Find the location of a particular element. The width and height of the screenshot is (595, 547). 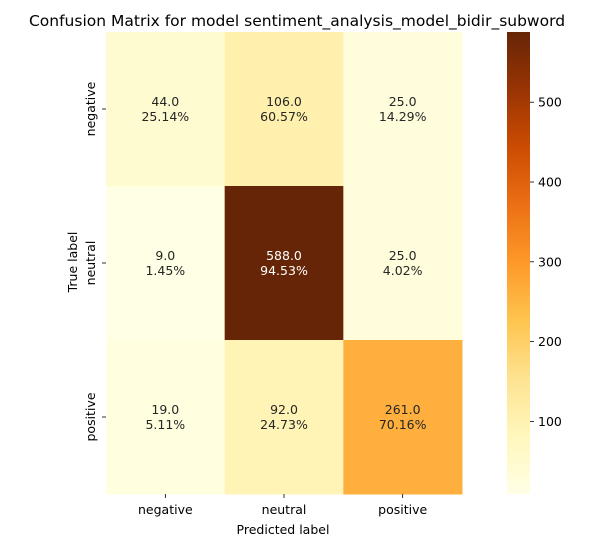

cell-data-label: 25.14% is located at coordinates (165, 116).